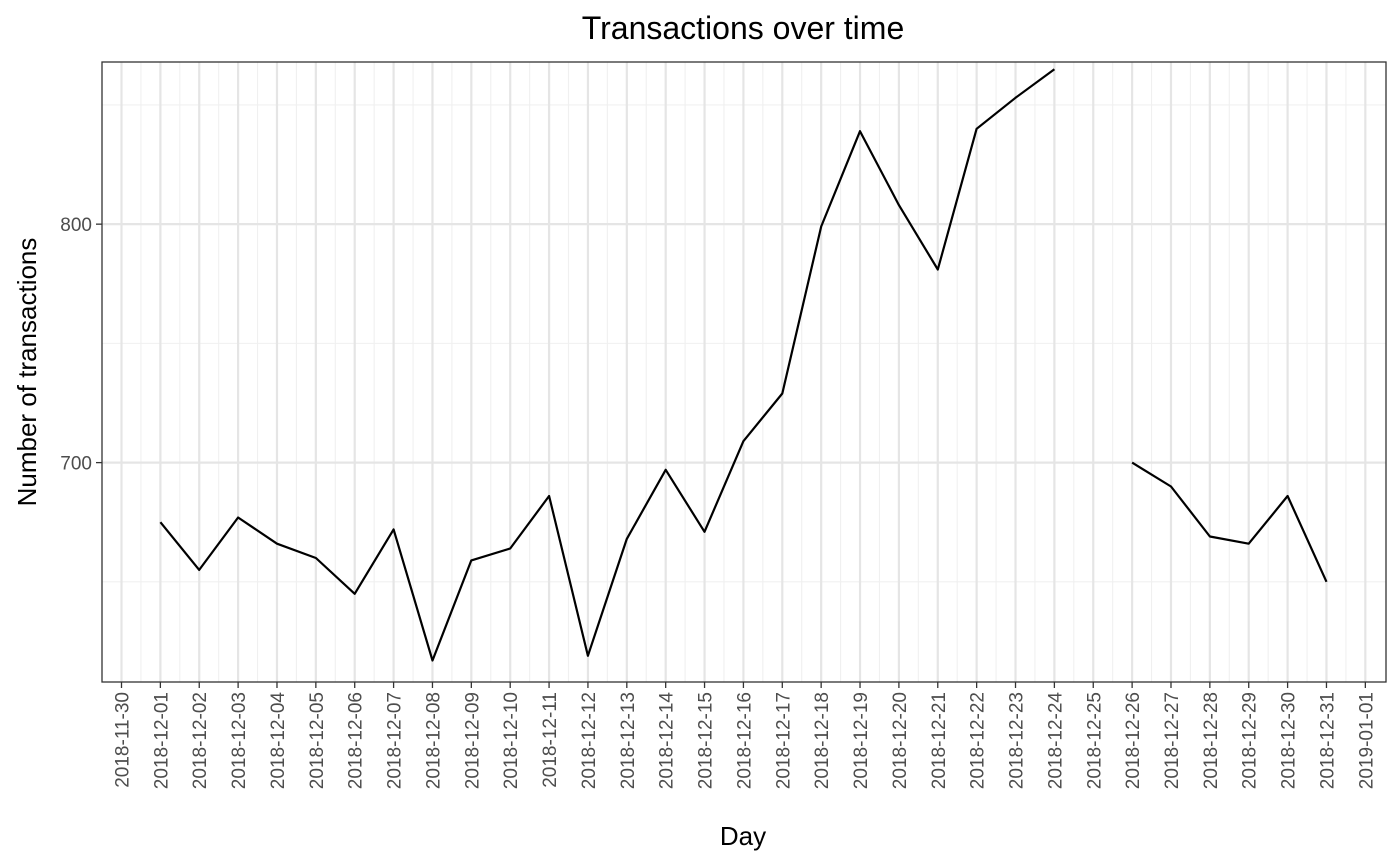  Describe the element at coordinates (550, 740) in the screenshot. I see `x-tick-label: 2018-12-11` at that location.